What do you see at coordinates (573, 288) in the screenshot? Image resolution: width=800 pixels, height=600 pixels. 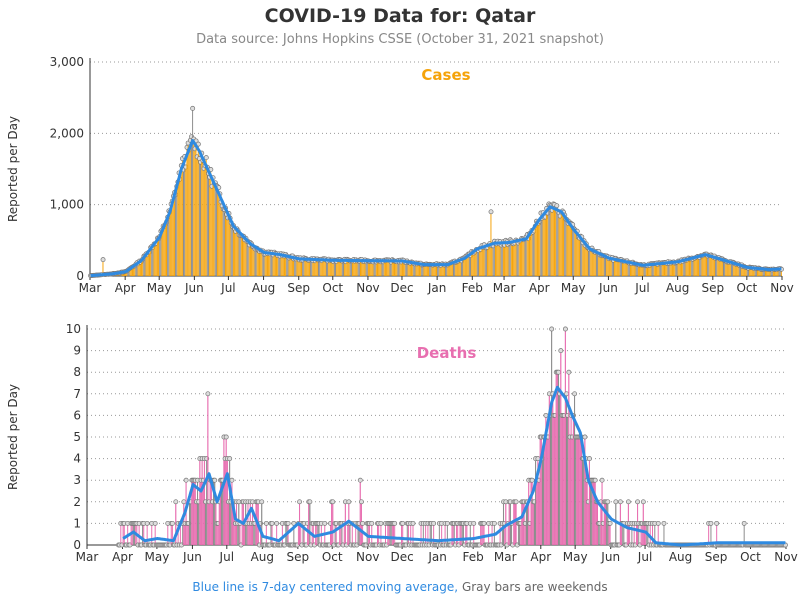 I see `cases-xtick-label: May` at bounding box center [573, 288].